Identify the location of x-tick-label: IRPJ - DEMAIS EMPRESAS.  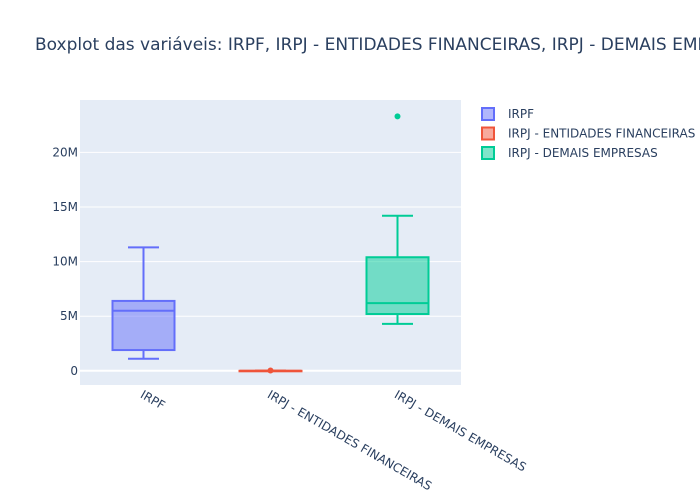
(460, 430).